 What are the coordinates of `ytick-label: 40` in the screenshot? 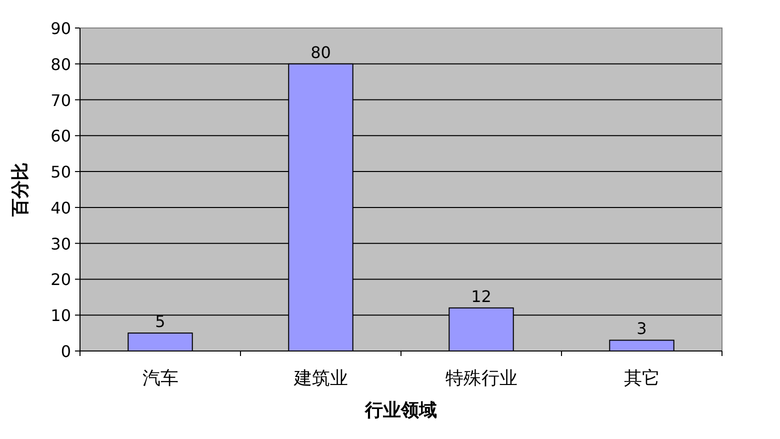 It's located at (60, 208).